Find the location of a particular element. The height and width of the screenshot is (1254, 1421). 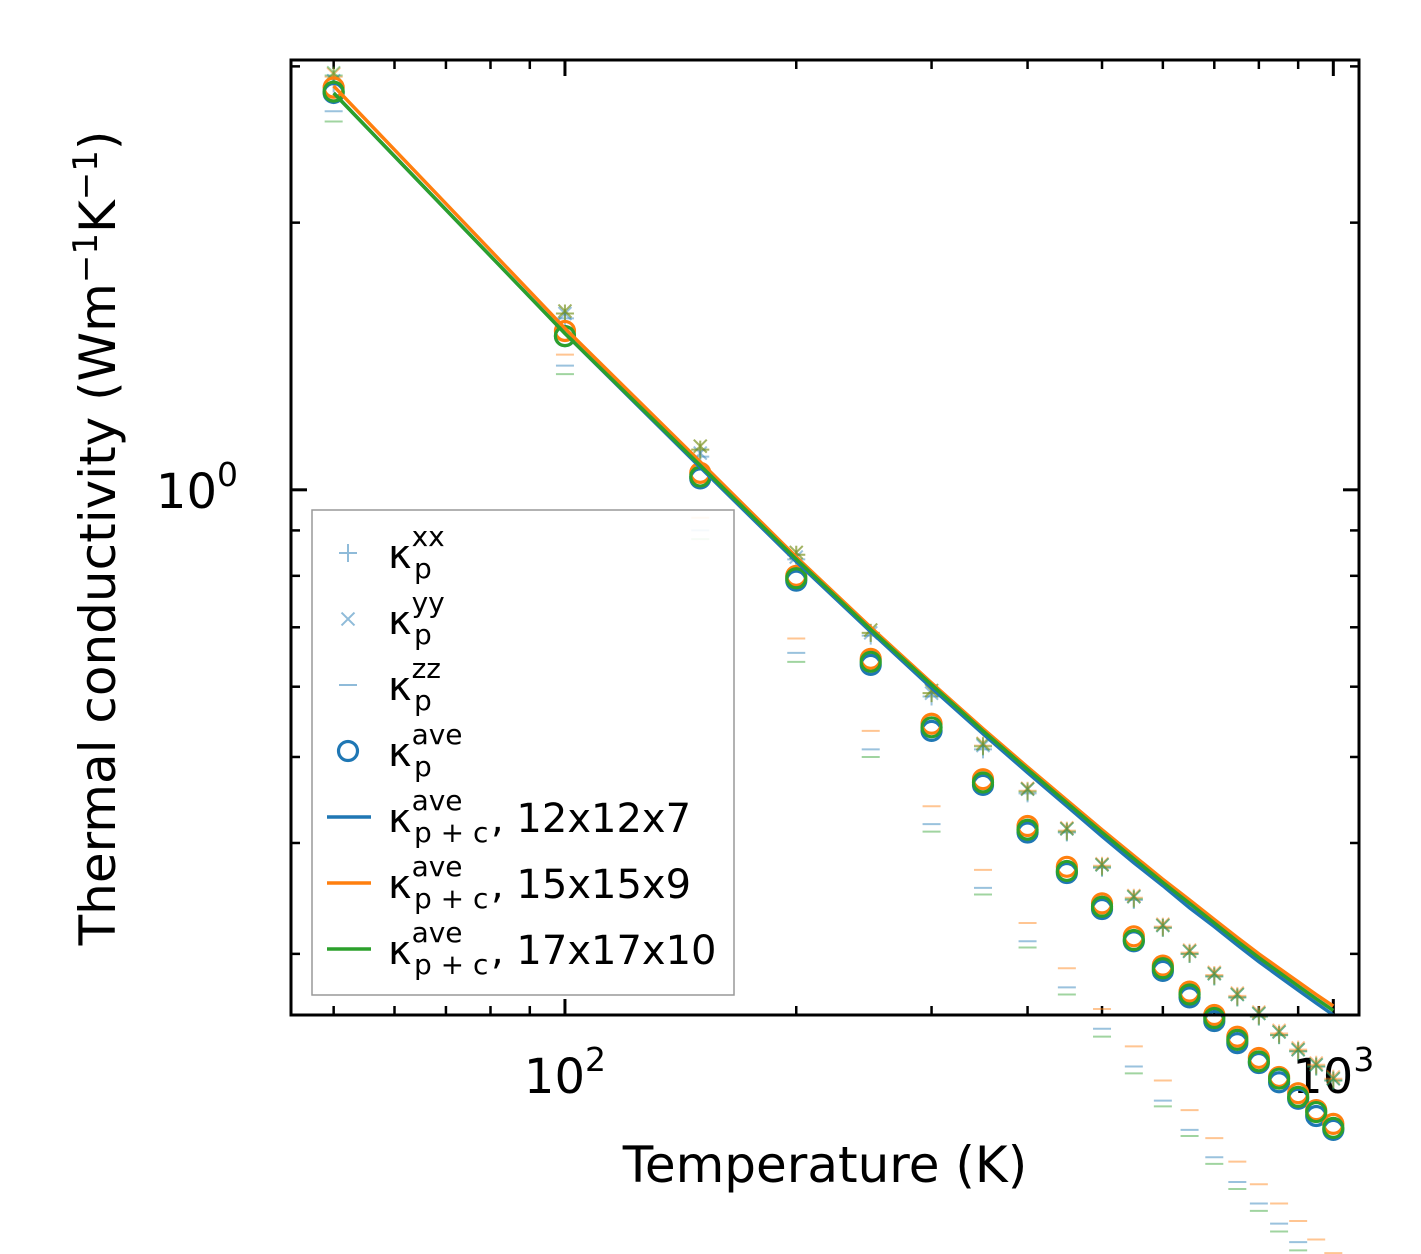

legend-entry: κzz p is located at coordinates (390, 684).